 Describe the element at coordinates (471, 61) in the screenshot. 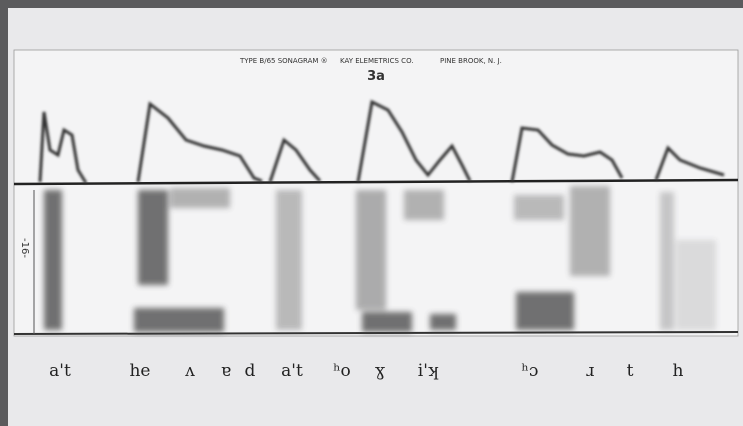

I see `header-right: PINE BROOK, N. J.` at that location.